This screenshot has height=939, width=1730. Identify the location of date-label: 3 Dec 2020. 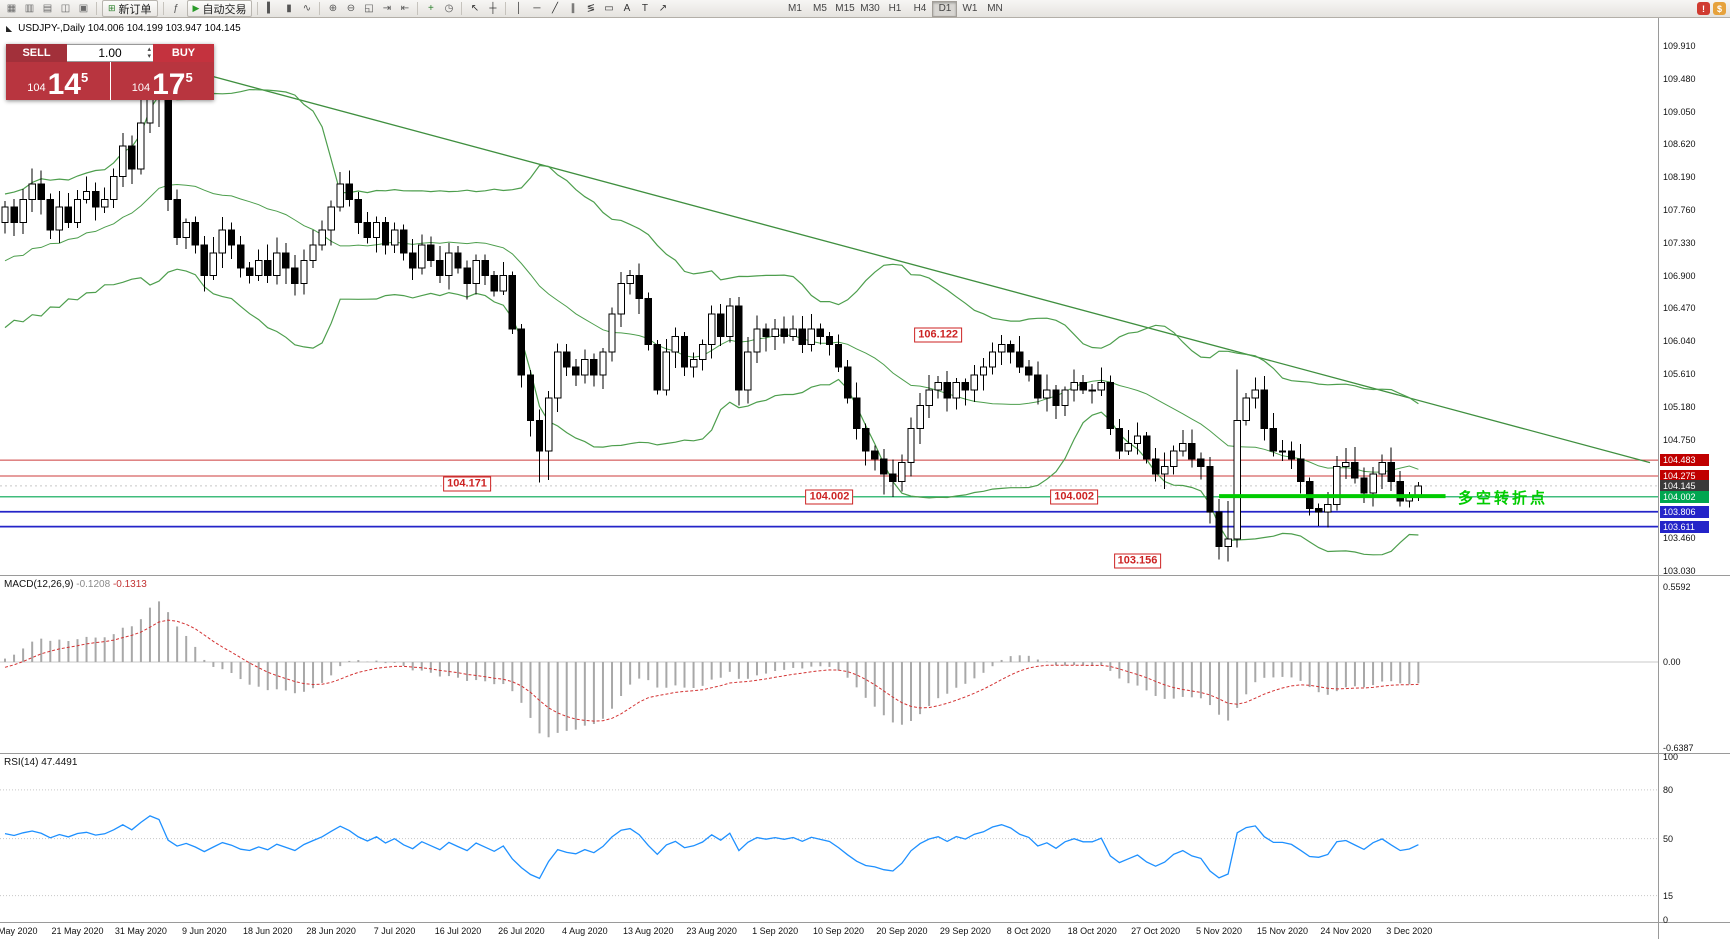
(1409, 931).